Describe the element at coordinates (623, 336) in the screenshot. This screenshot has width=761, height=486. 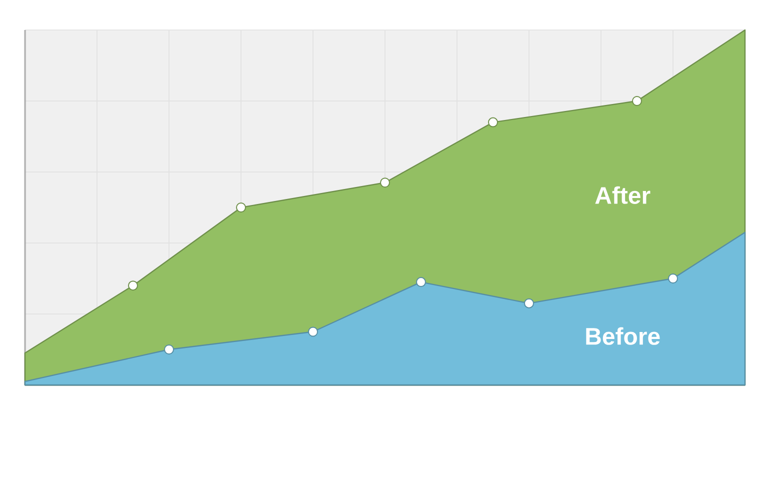
I see `series-label: Before` at that location.